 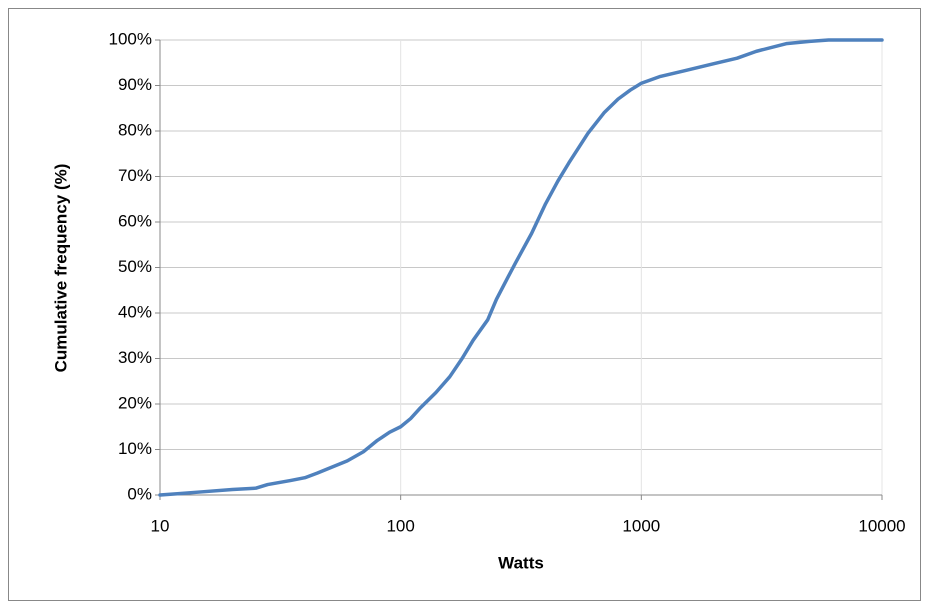 I want to click on y-tick-label: 90%, so click(x=135, y=84).